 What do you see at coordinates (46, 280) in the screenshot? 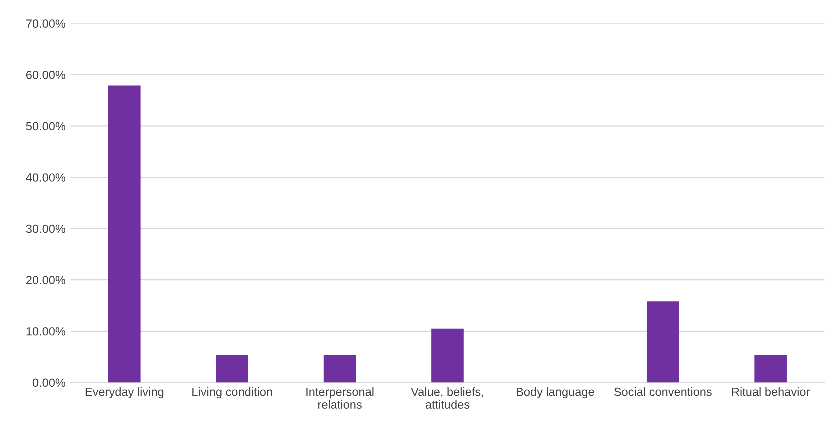
I see `y-tick-label: 20.00%` at bounding box center [46, 280].